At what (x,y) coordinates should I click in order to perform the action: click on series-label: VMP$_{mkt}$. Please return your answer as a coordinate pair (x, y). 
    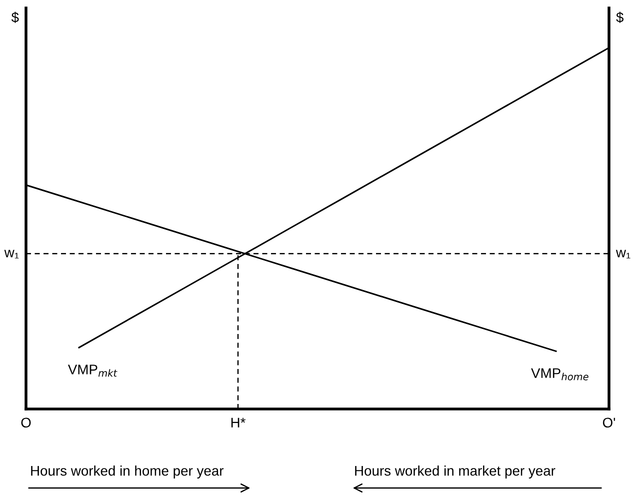
    Looking at the image, I should click on (93, 370).